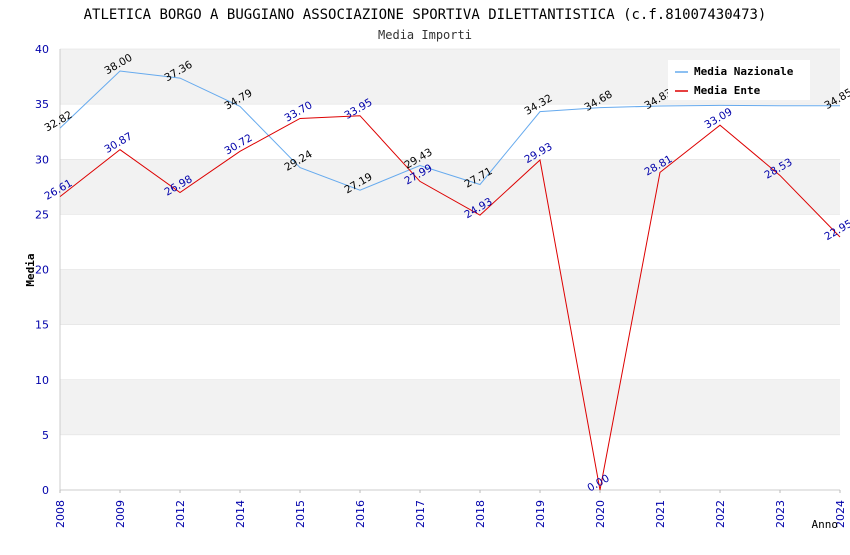  I want to click on x-tick-label: 2024, so click(840, 514).